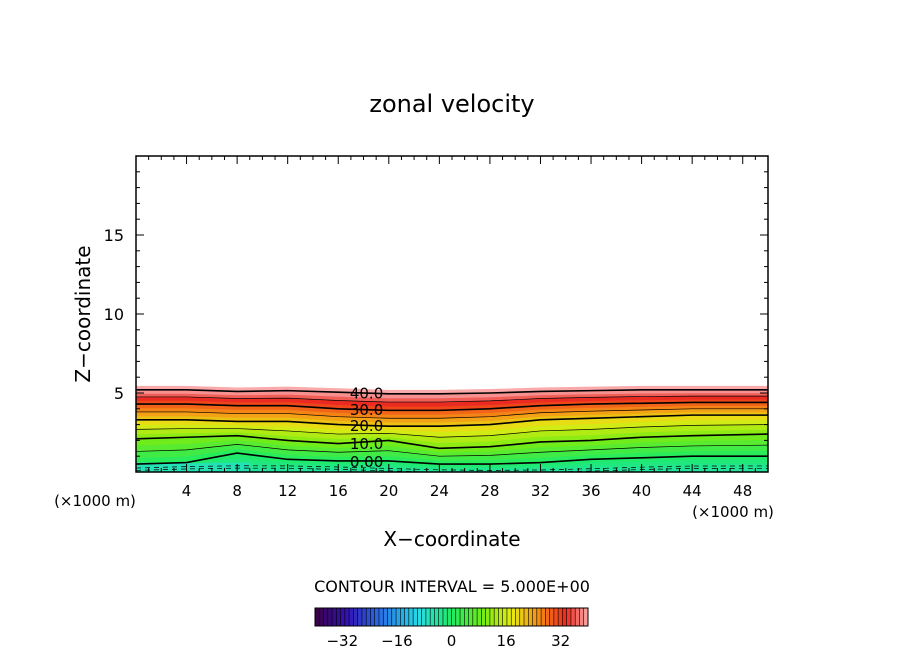  I want to click on contour-label: 40.0, so click(366, 393).